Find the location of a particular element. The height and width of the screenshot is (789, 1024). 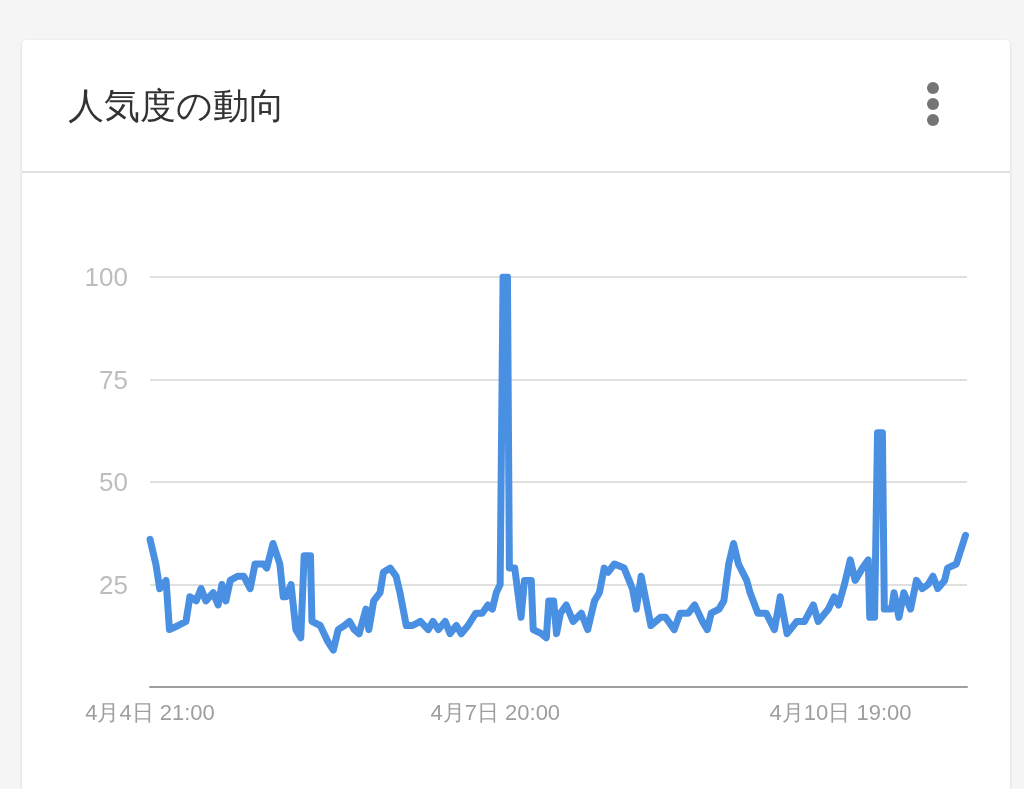

x-tick-label: 4月7日 20:00 is located at coordinates (495, 712).